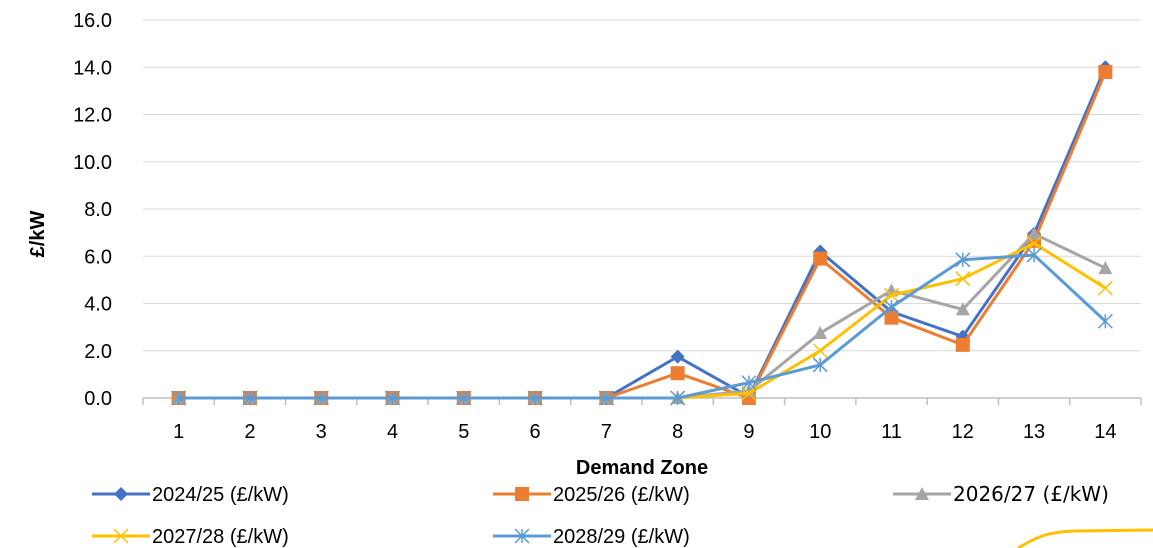 The height and width of the screenshot is (548, 1153). Describe the element at coordinates (92, 116) in the screenshot. I see `y-tick-label: 12.0` at that location.